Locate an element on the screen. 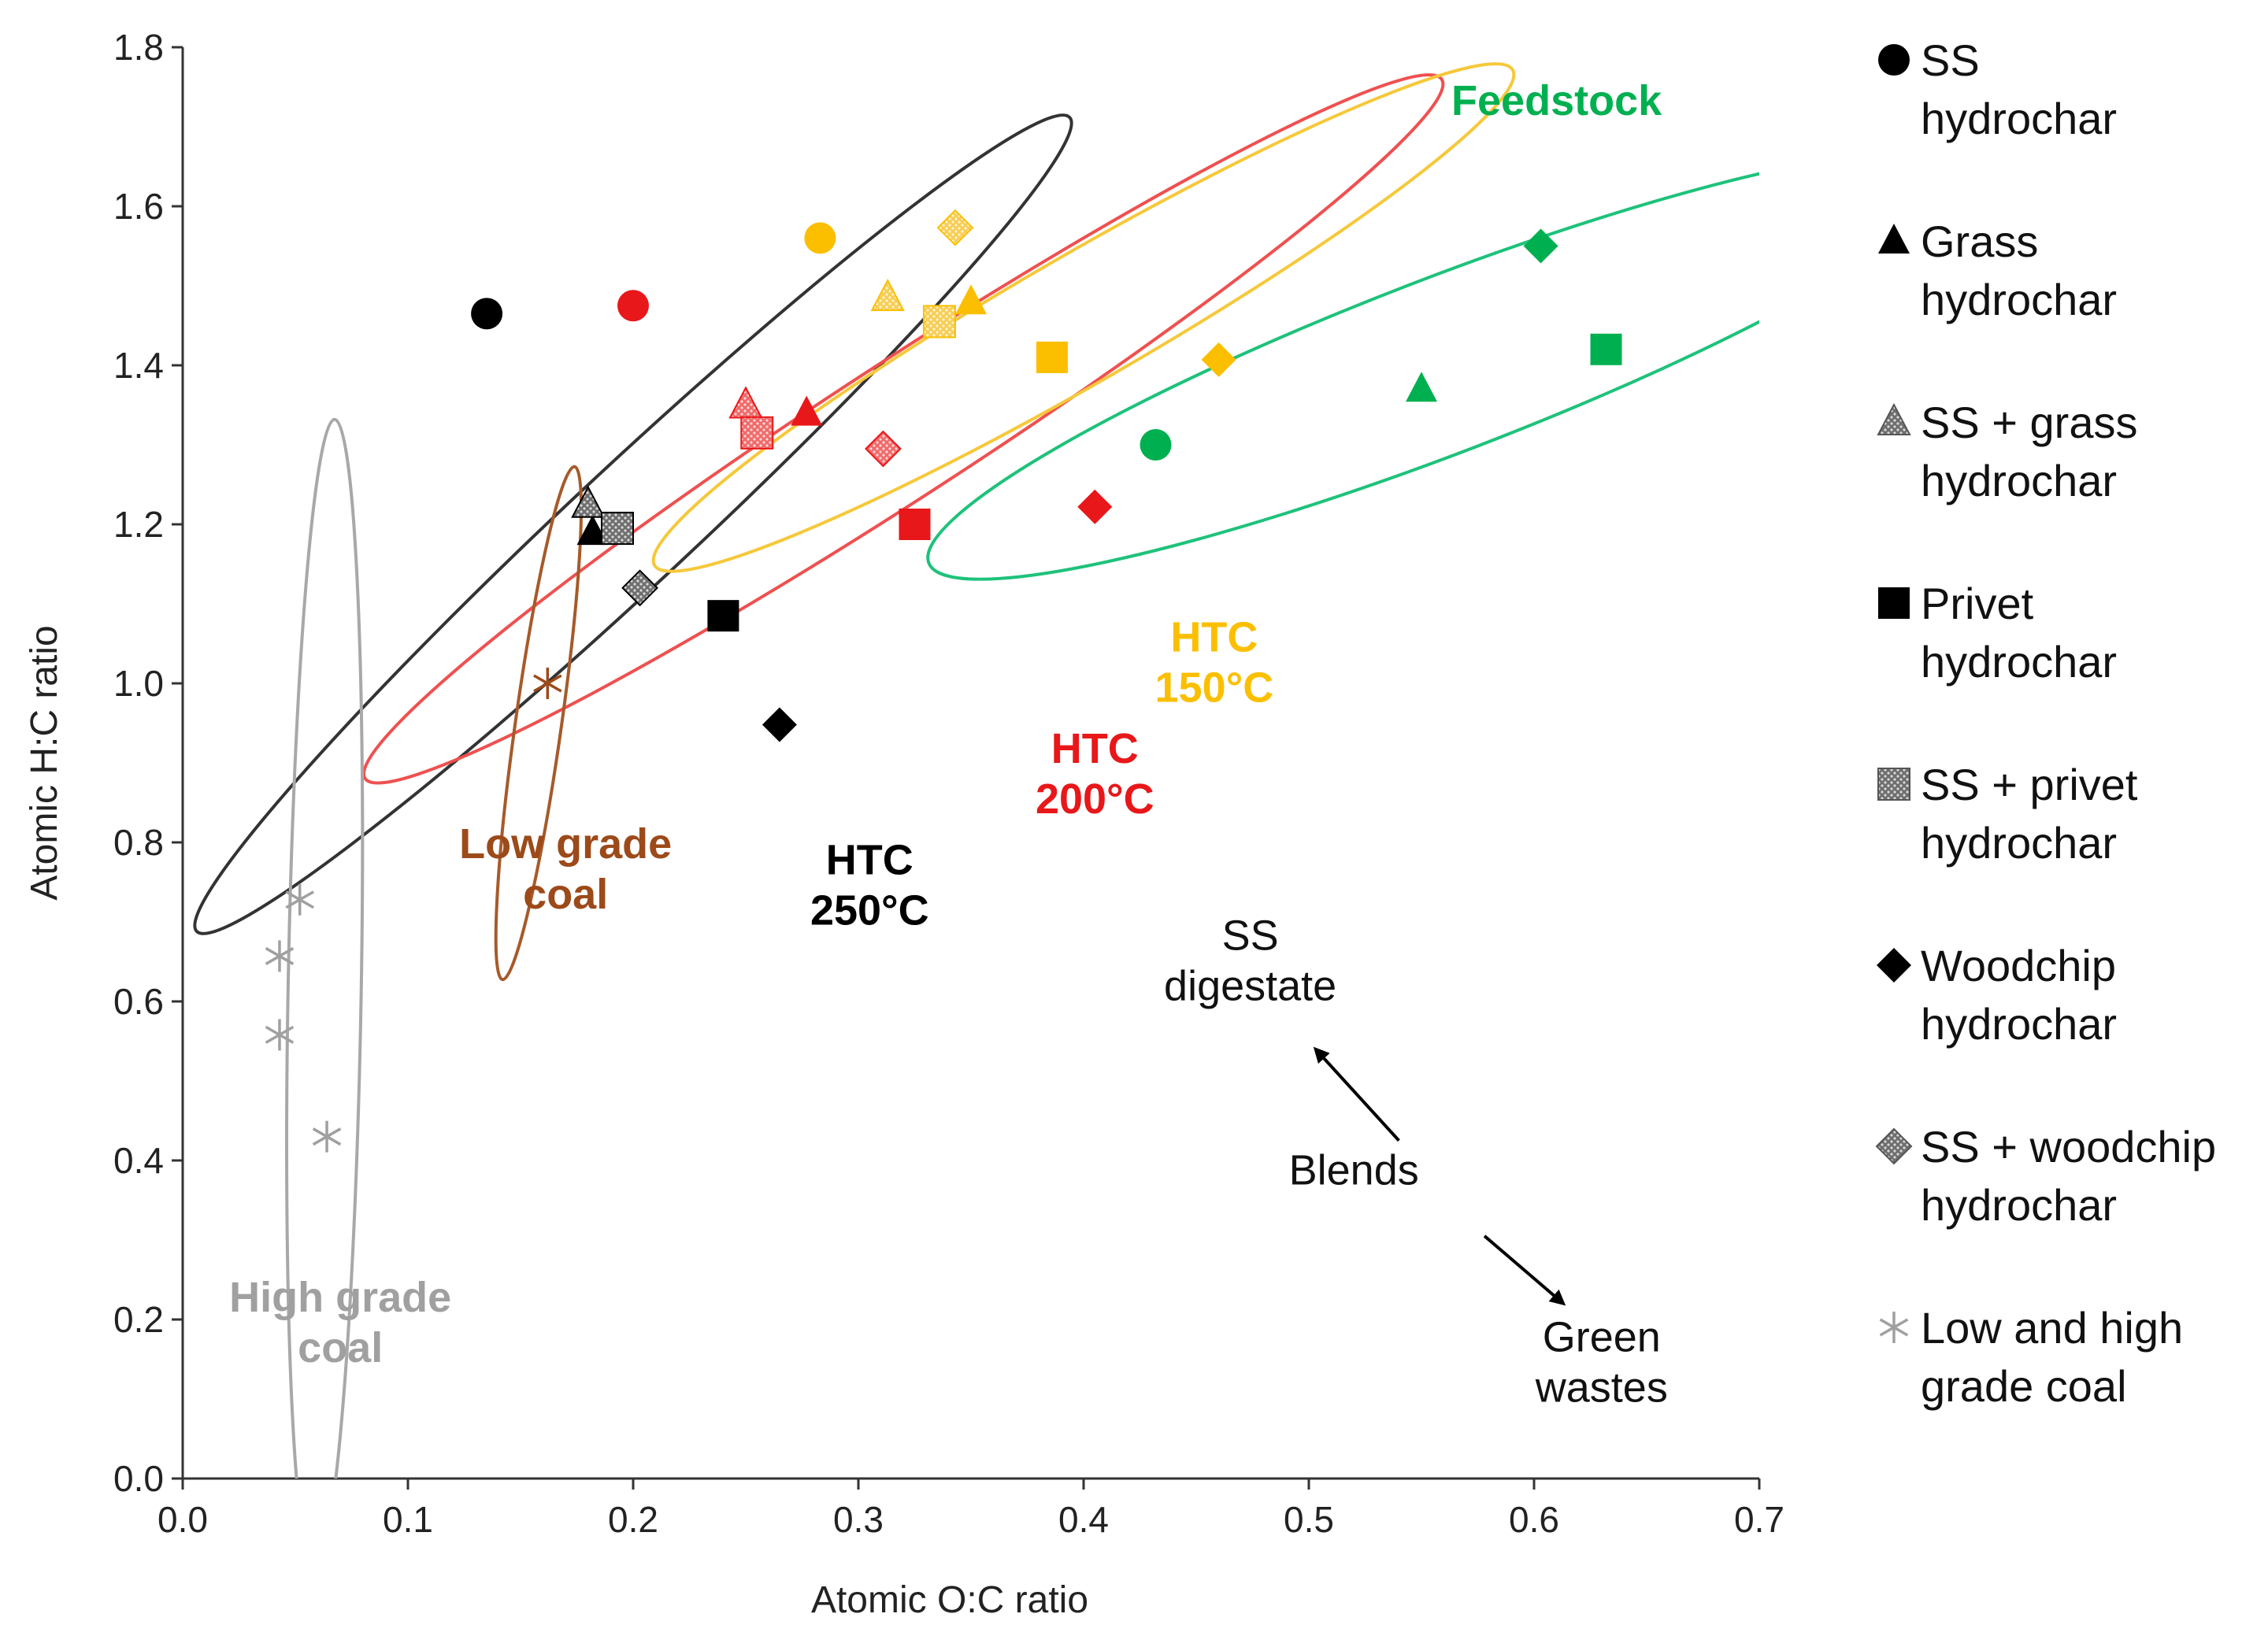  annotation-line: SS is located at coordinates (1250, 935).